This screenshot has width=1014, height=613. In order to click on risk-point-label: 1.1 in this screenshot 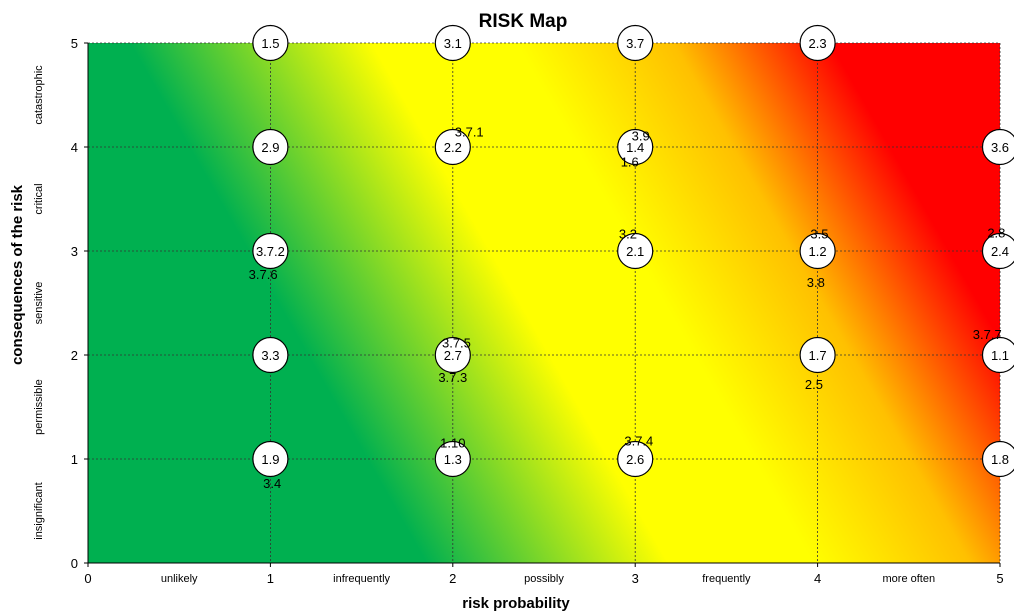, I will do `click(1000, 355)`.